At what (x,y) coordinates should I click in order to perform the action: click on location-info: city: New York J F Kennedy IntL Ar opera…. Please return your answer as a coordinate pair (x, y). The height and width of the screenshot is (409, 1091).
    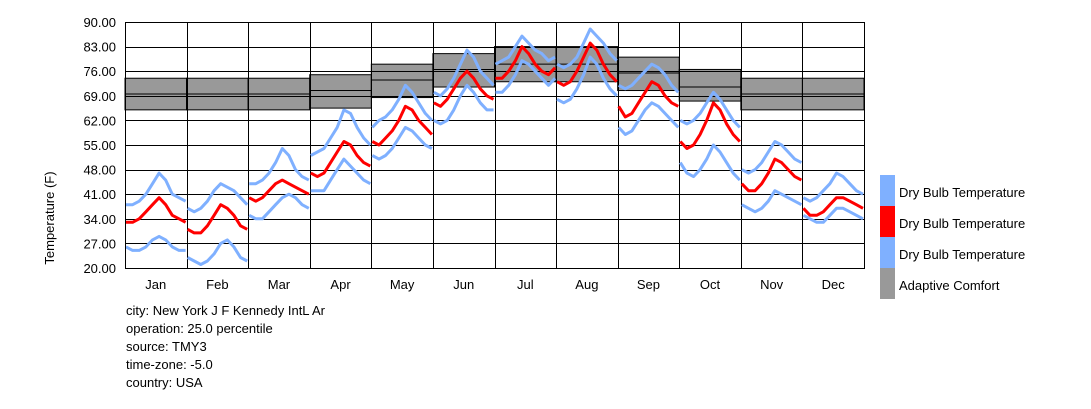
    Looking at the image, I should click on (226, 346).